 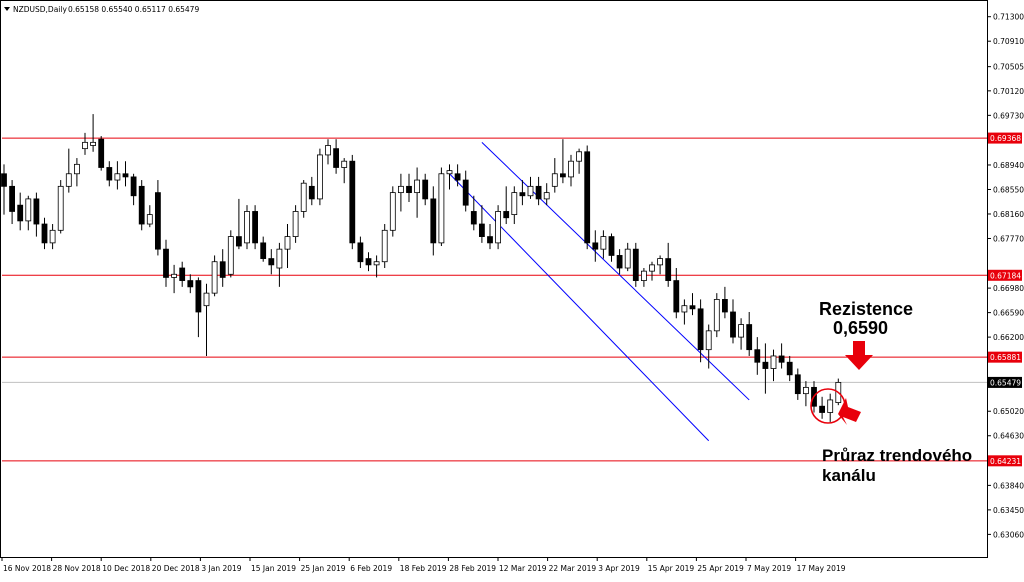 What do you see at coordinates (7, 9) in the screenshot?
I see `header-dropdown-icon` at bounding box center [7, 9].